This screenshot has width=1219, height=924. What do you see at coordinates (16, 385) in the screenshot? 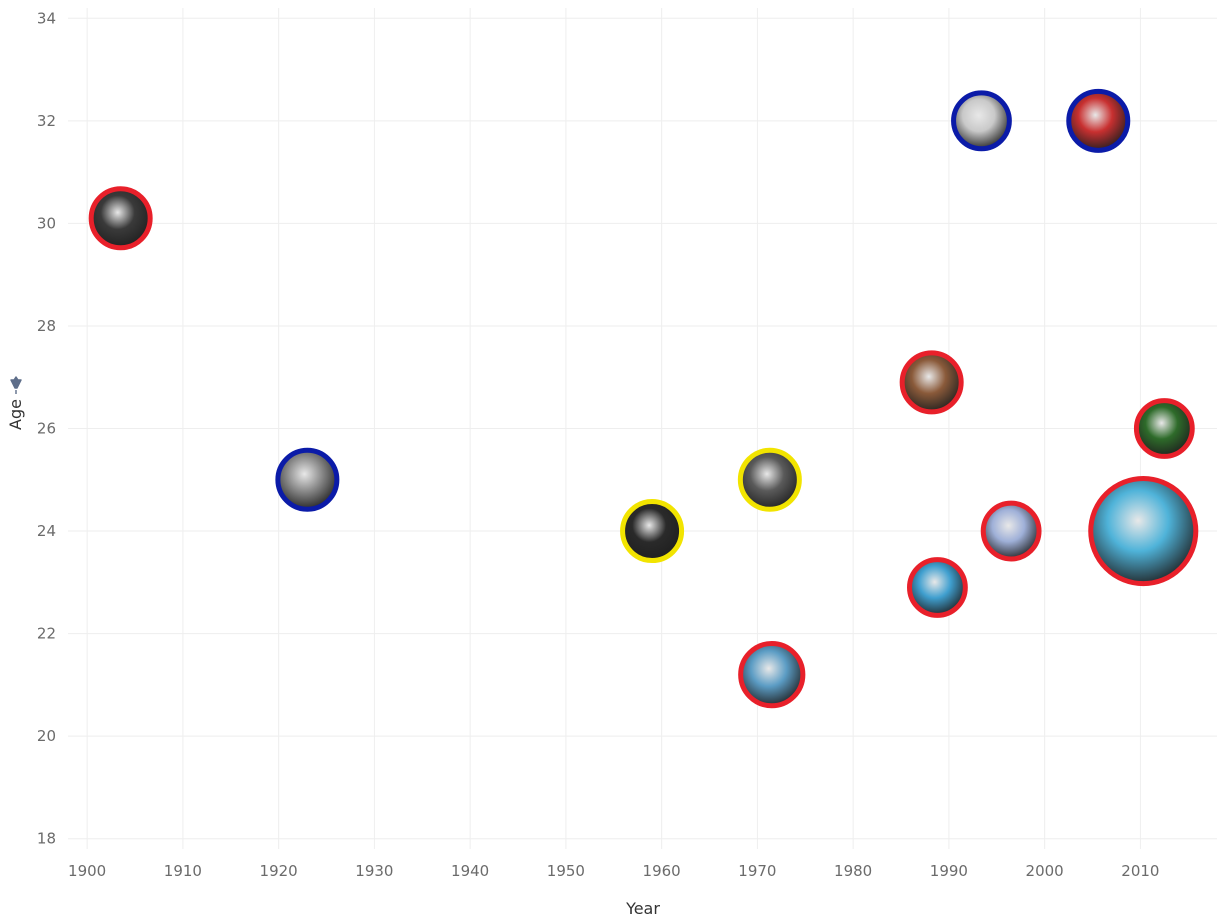
I see `pin-icon` at bounding box center [16, 385].